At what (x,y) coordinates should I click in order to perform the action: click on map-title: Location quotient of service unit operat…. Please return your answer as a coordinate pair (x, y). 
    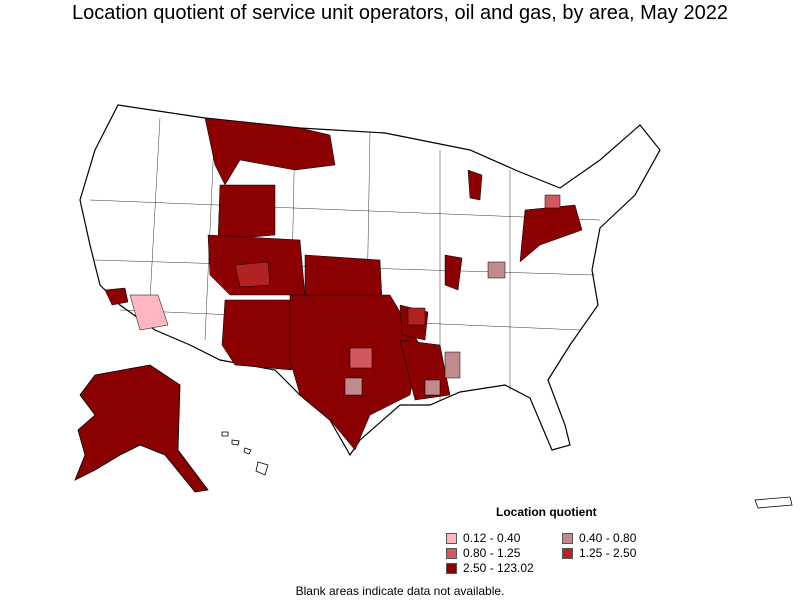
    Looking at the image, I should click on (400, 13).